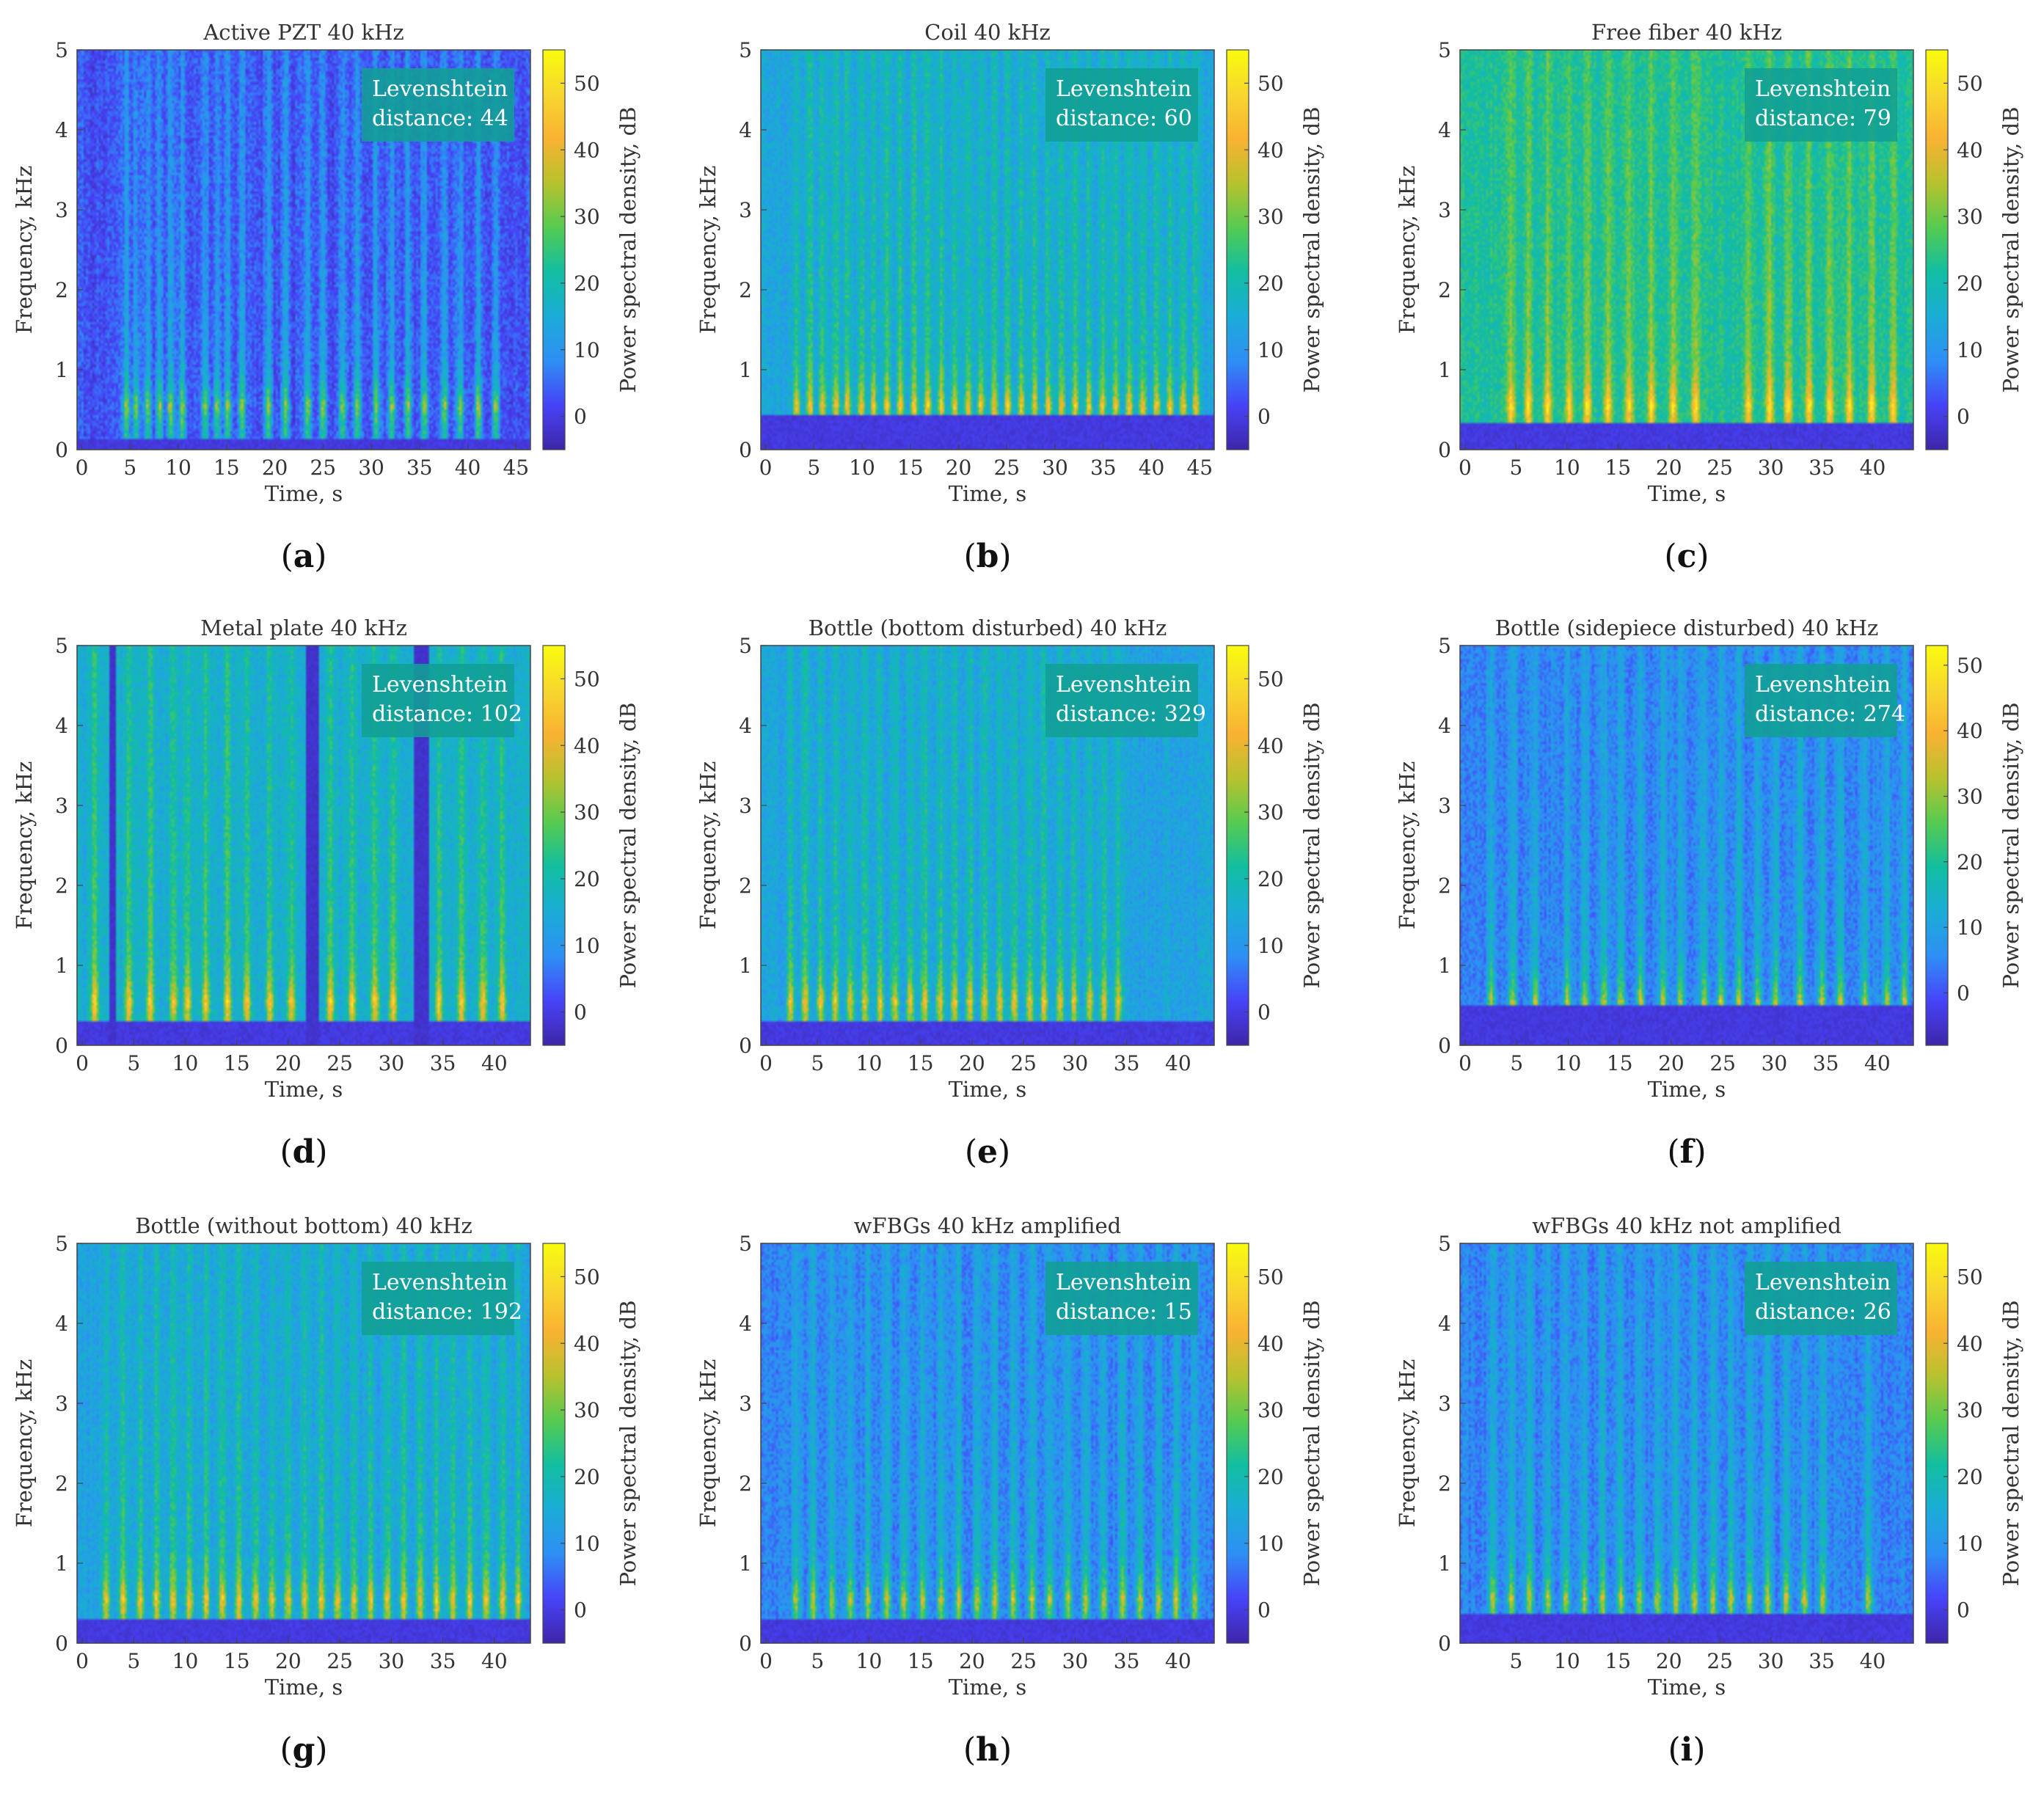 This screenshot has height=1795, width=2044. I want to click on panel-title: Bottle (without bottom) 40 kHz, so click(303, 1225).